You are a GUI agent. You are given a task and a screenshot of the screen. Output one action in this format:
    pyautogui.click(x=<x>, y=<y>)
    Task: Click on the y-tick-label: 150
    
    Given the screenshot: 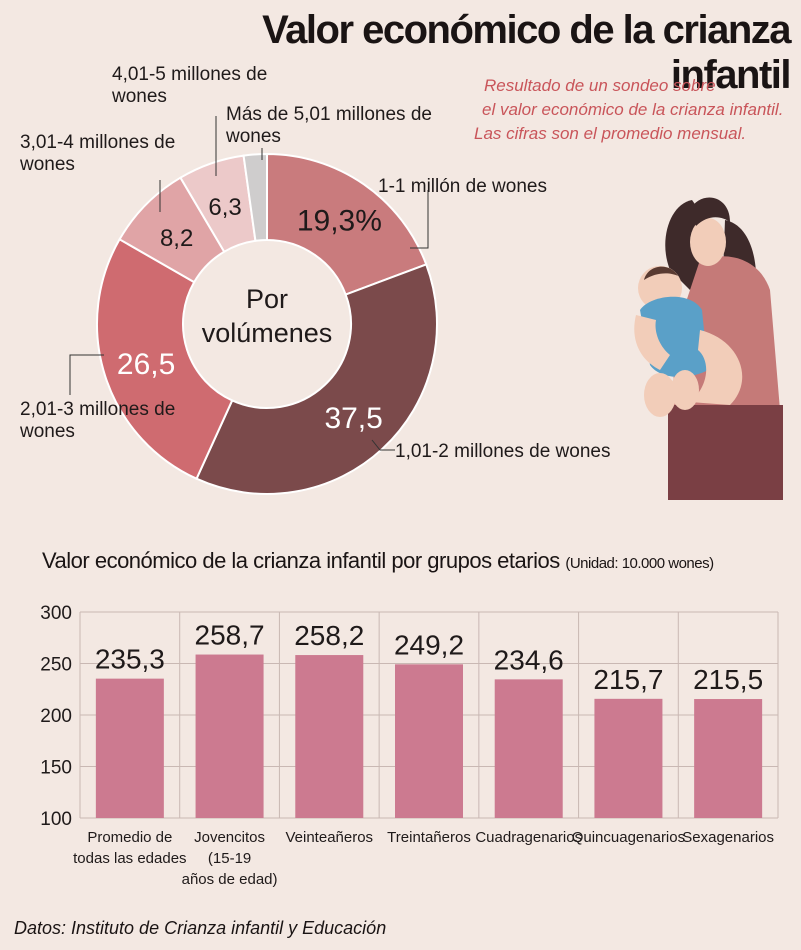 What is the action you would take?
    pyautogui.click(x=56, y=768)
    